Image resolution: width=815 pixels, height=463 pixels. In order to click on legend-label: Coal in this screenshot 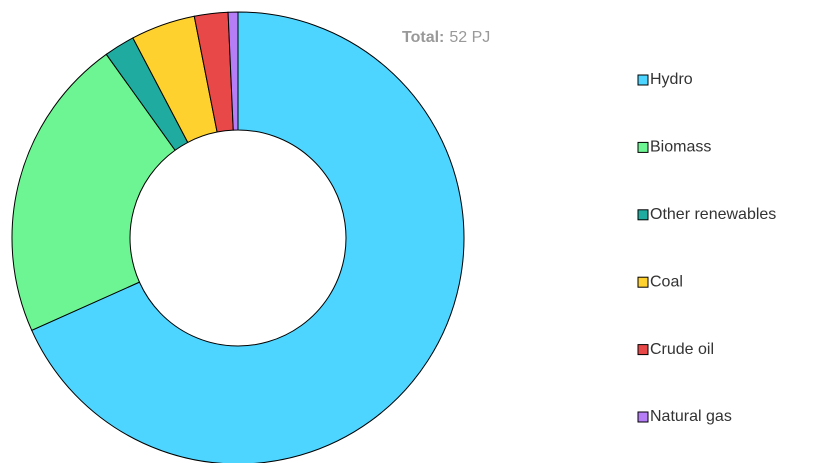, I will do `click(666, 281)`.